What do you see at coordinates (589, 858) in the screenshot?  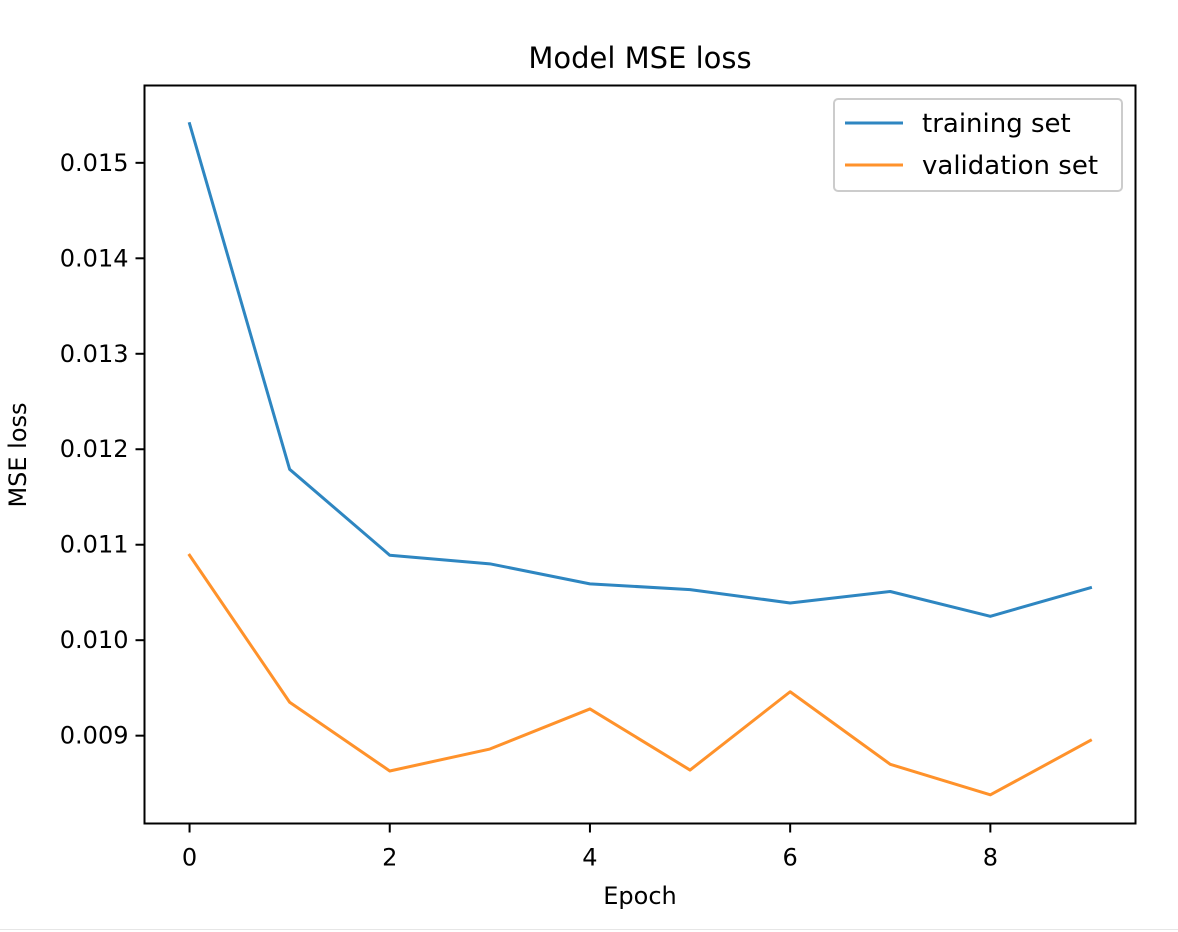 I see `x-tick-label: 4` at bounding box center [589, 858].